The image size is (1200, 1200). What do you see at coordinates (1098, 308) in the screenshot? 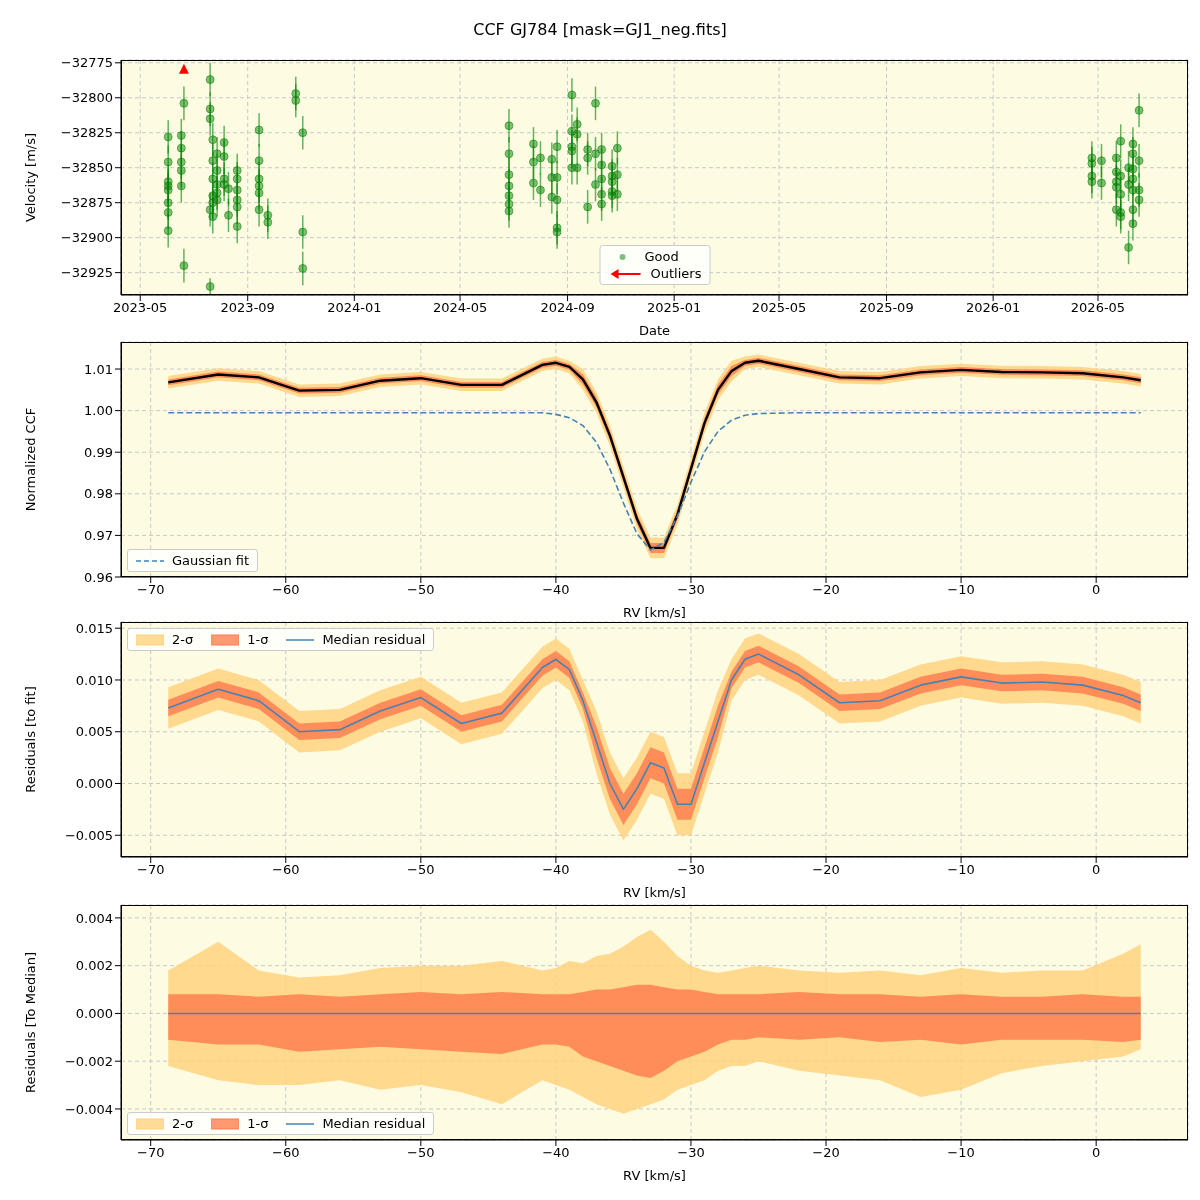
I see `x-tick-label: 2026-05` at bounding box center [1098, 308].